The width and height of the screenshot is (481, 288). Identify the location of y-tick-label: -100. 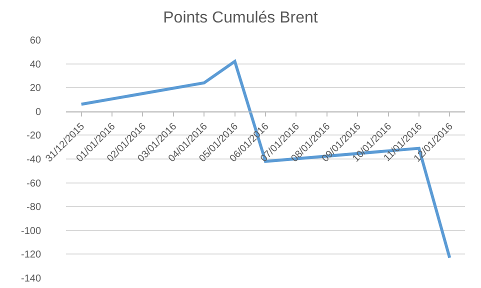
(31, 231).